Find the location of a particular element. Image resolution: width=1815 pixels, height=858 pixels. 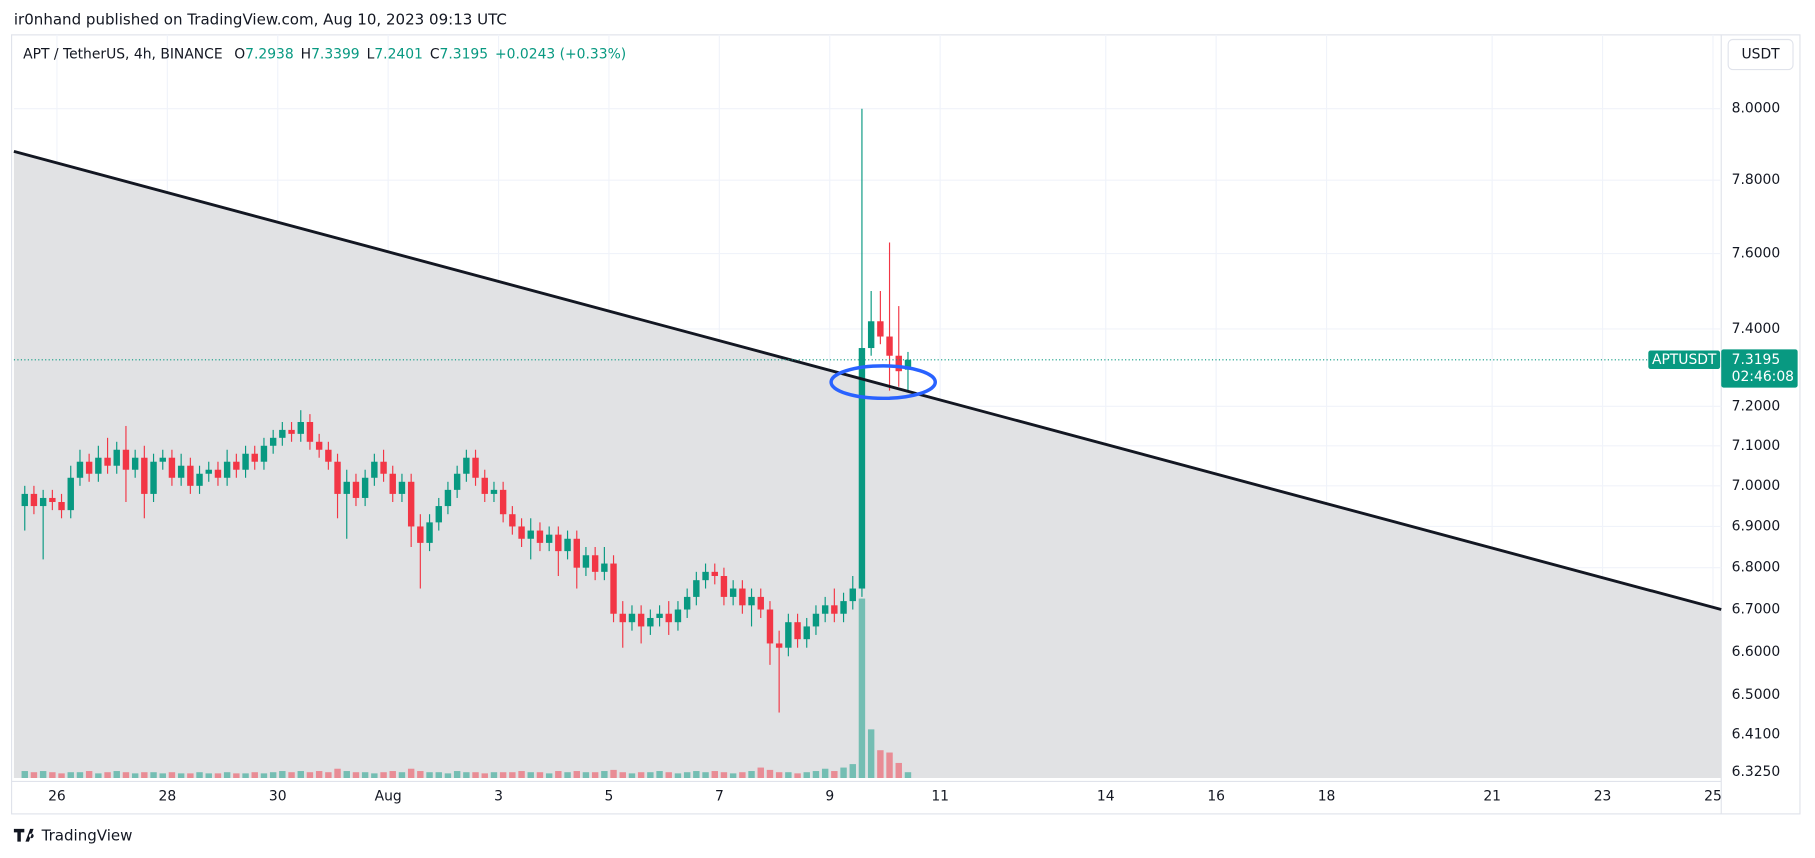

y-tick-label: 6.6000 is located at coordinates (1756, 652).